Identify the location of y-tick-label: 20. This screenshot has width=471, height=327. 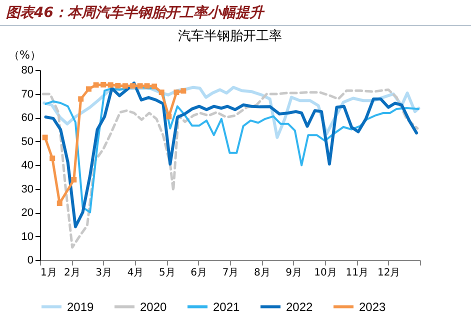
(27, 213).